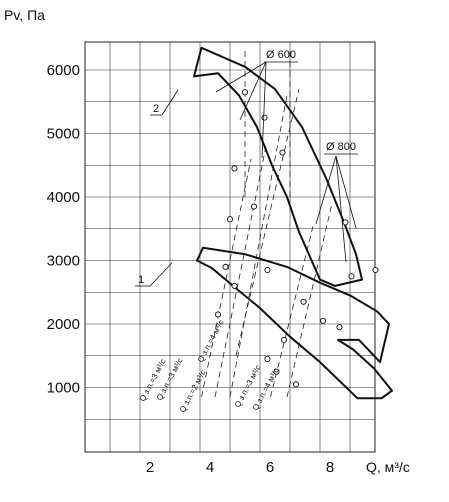 The width and height of the screenshot is (449, 502). What do you see at coordinates (388, 467) in the screenshot?
I see `x-axis-title: Q, м³/с` at bounding box center [388, 467].